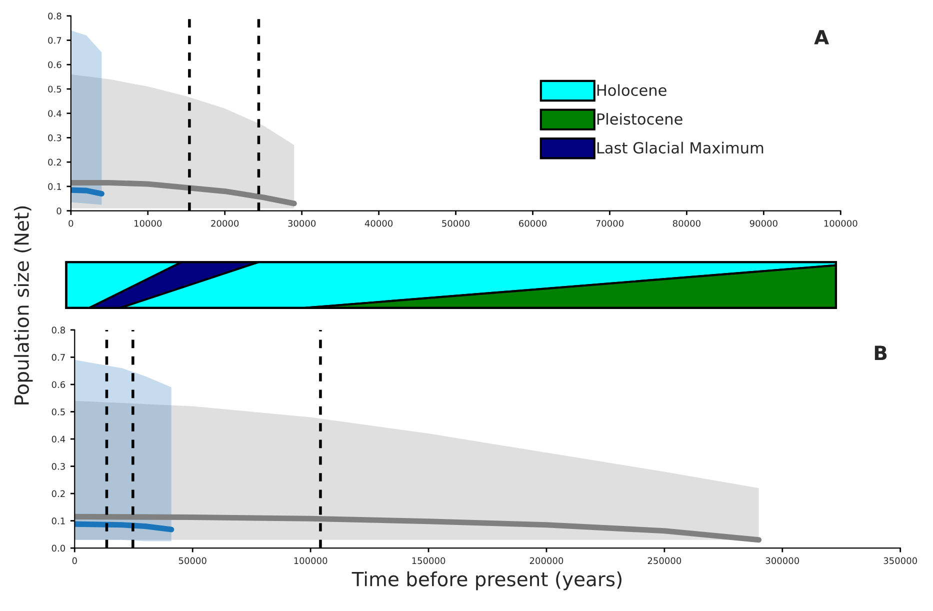 The height and width of the screenshot is (611, 933). What do you see at coordinates (783, 560) in the screenshot?
I see `x-tick-label: 300000` at bounding box center [783, 560].